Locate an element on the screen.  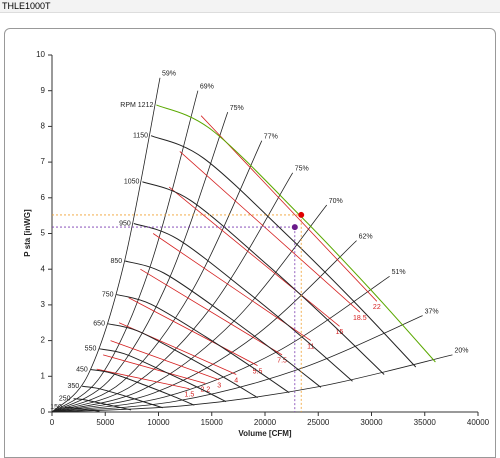
x-tick-label: 20000 is located at coordinates (265, 422).